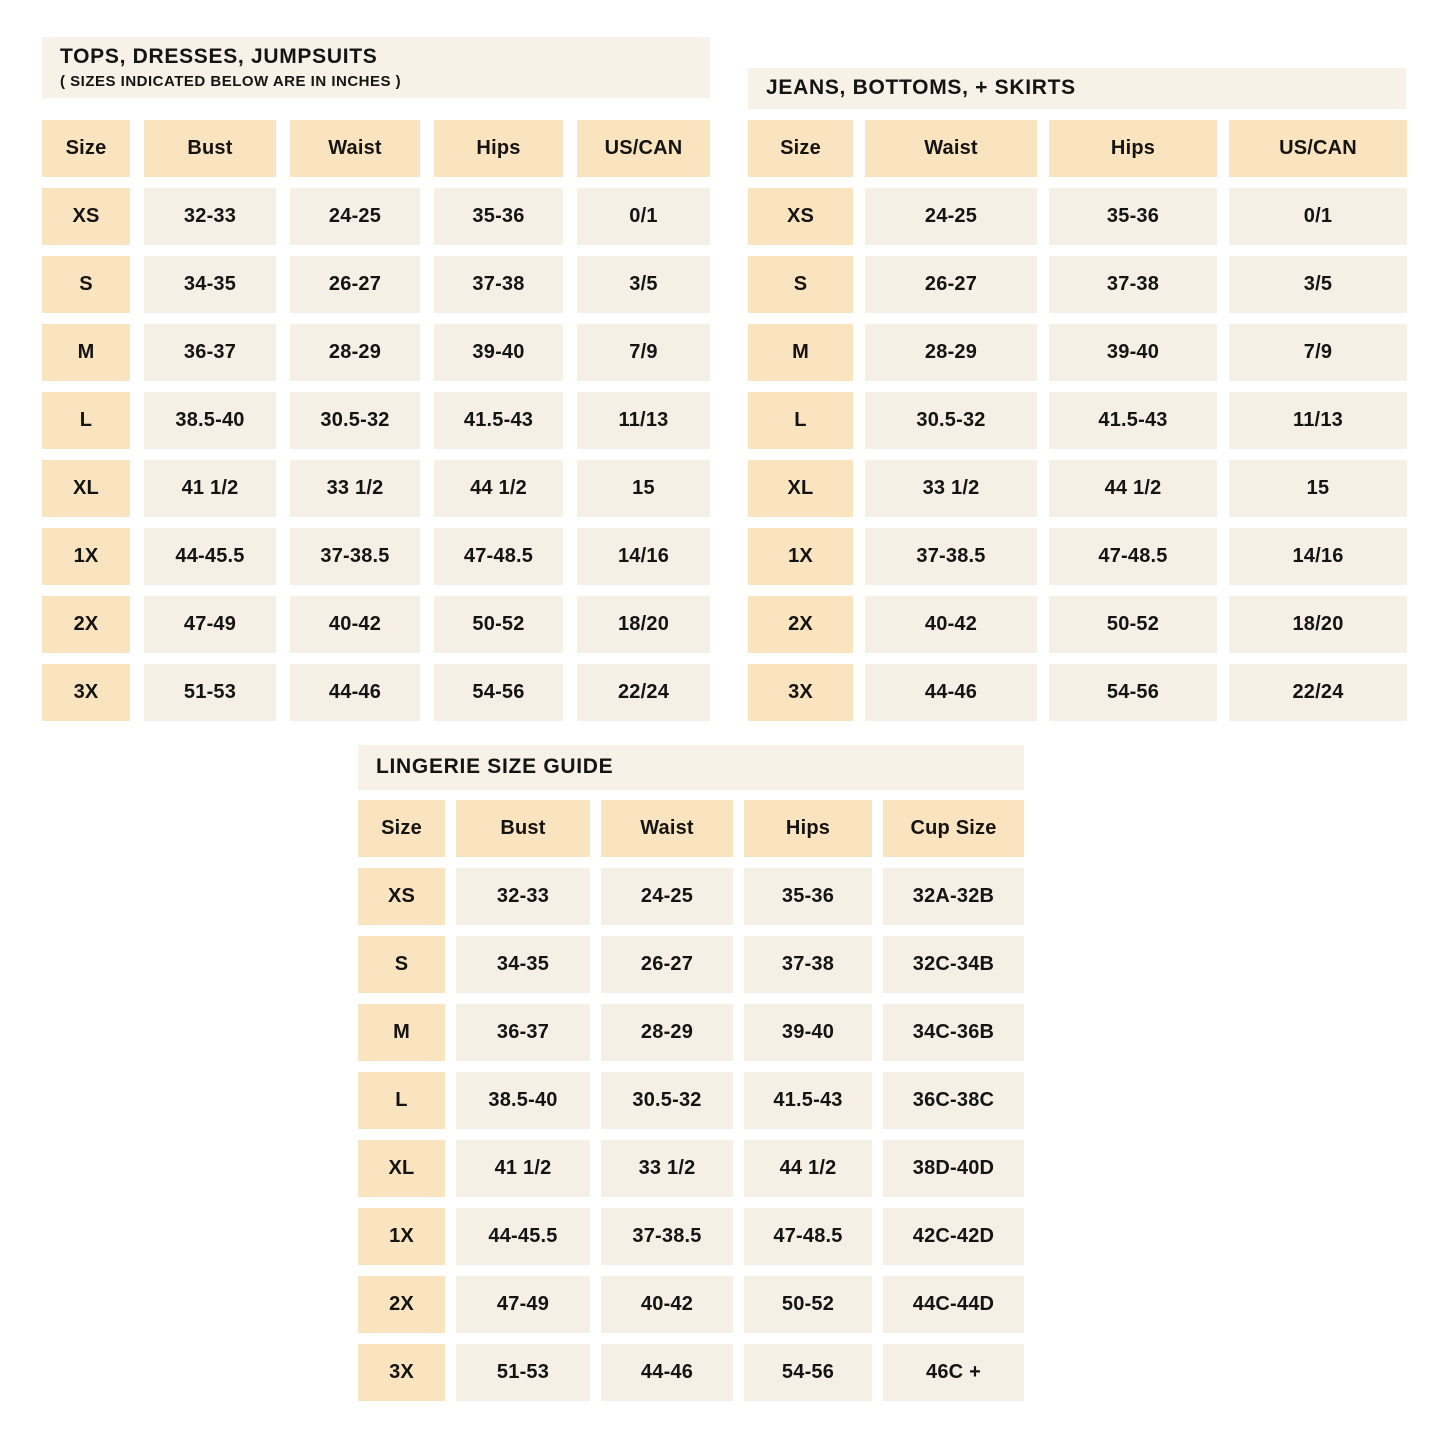 The image size is (1445, 1445). Describe the element at coordinates (643, 556) in the screenshot. I see `value-cell: 14/16` at that location.